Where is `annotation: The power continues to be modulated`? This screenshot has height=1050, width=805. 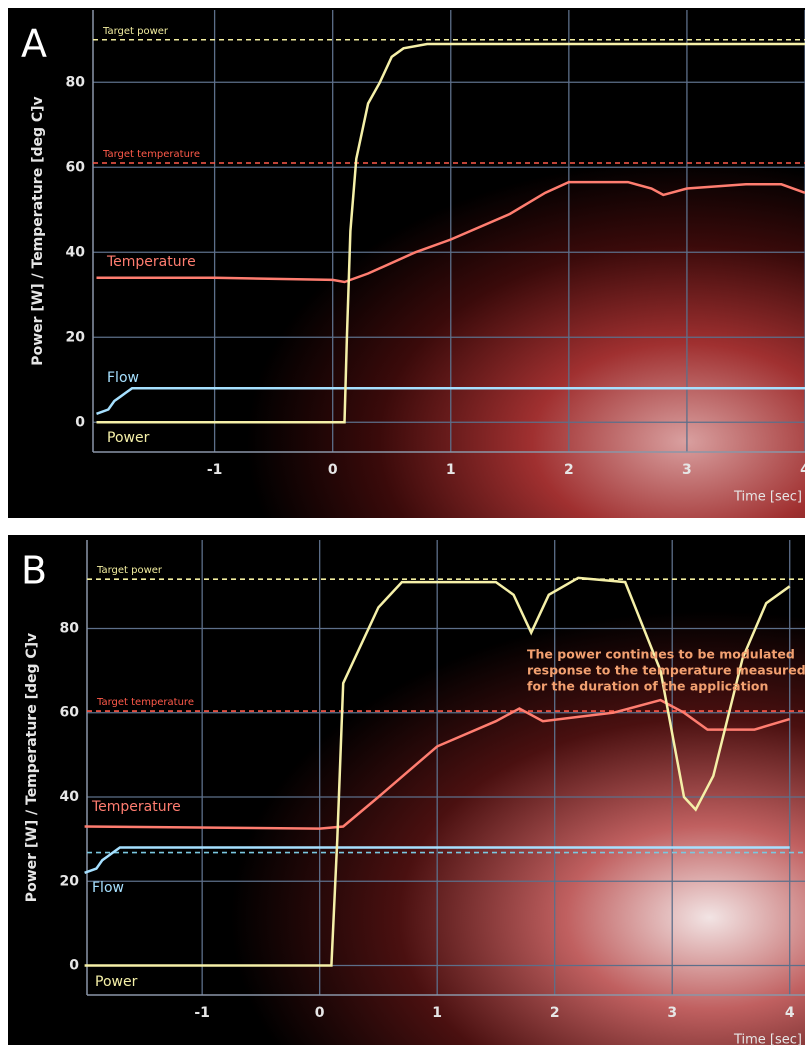 annotation: The power continues to be modulated is located at coordinates (661, 654).